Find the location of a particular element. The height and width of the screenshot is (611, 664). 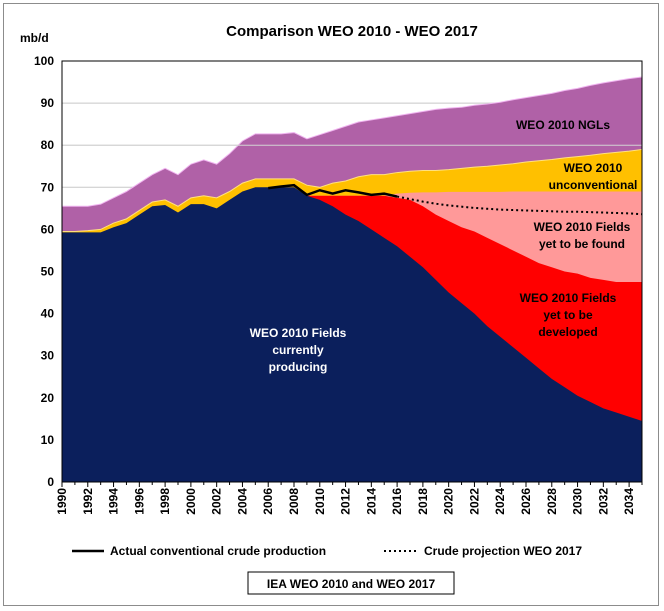

y-tick-label: 20 is located at coordinates (48, 398).